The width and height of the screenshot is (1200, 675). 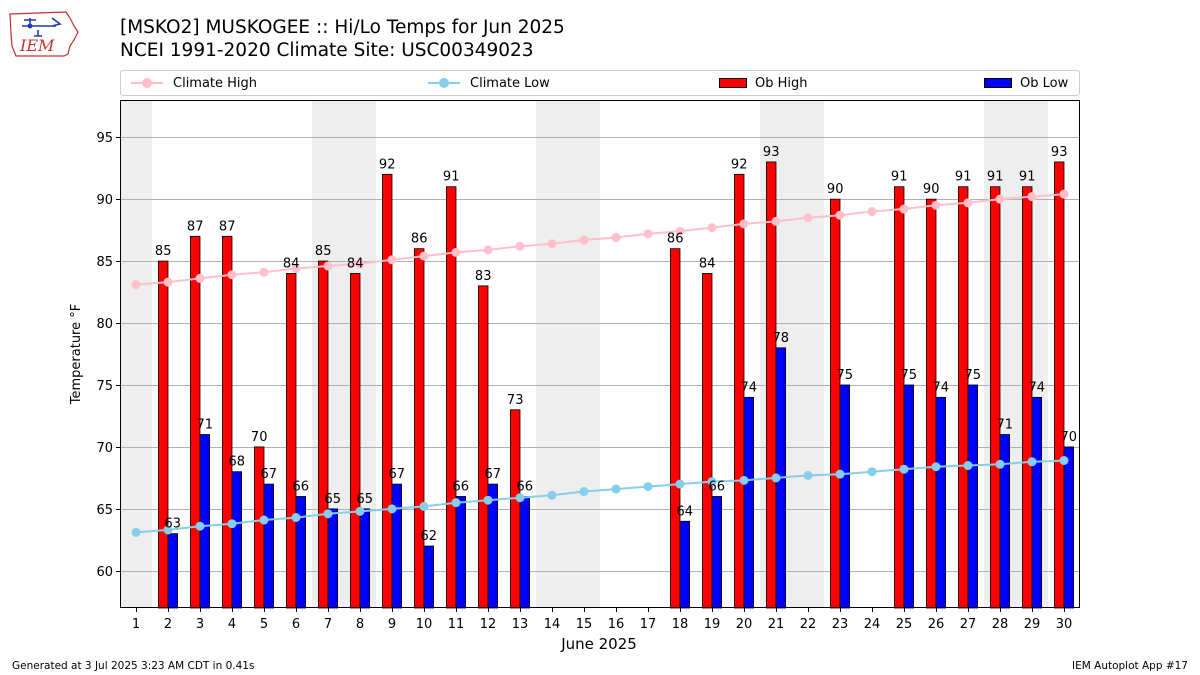 I want to click on legend-item-climate-low: Climate Low, so click(x=488, y=83).